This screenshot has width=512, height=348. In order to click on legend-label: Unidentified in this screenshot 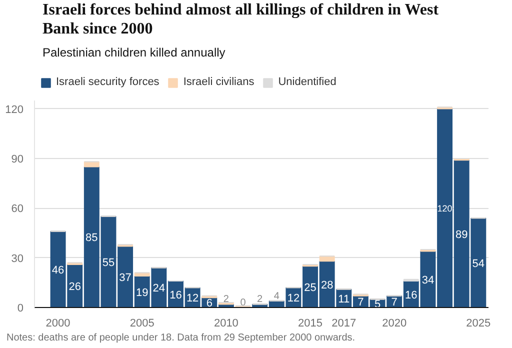, I will do `click(307, 82)`.